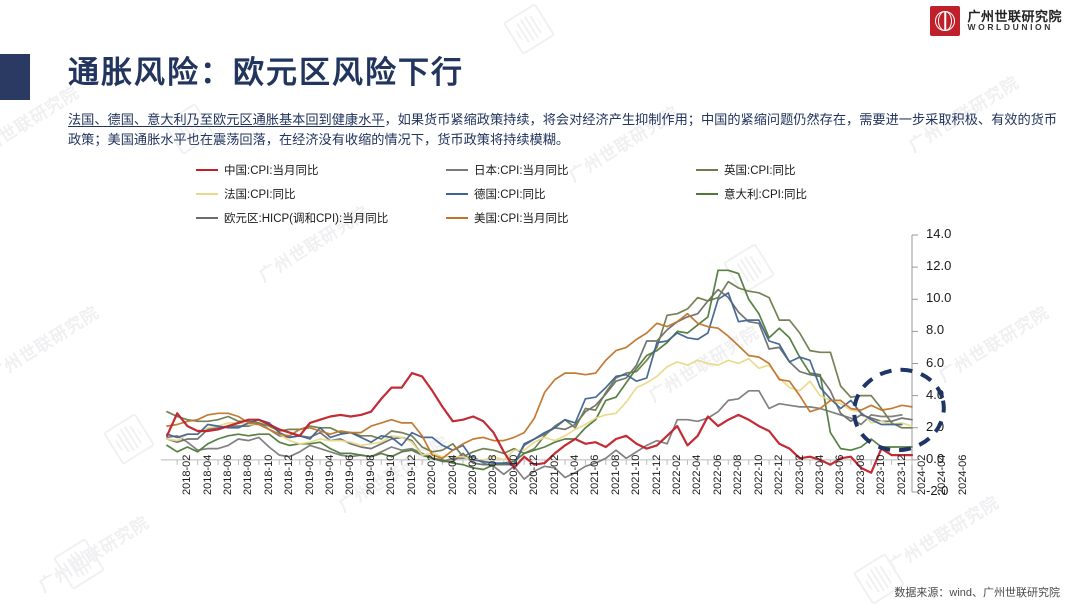  Describe the element at coordinates (370, 474) in the screenshot. I see `x-axis-tick-label: 2019-08` at that location.